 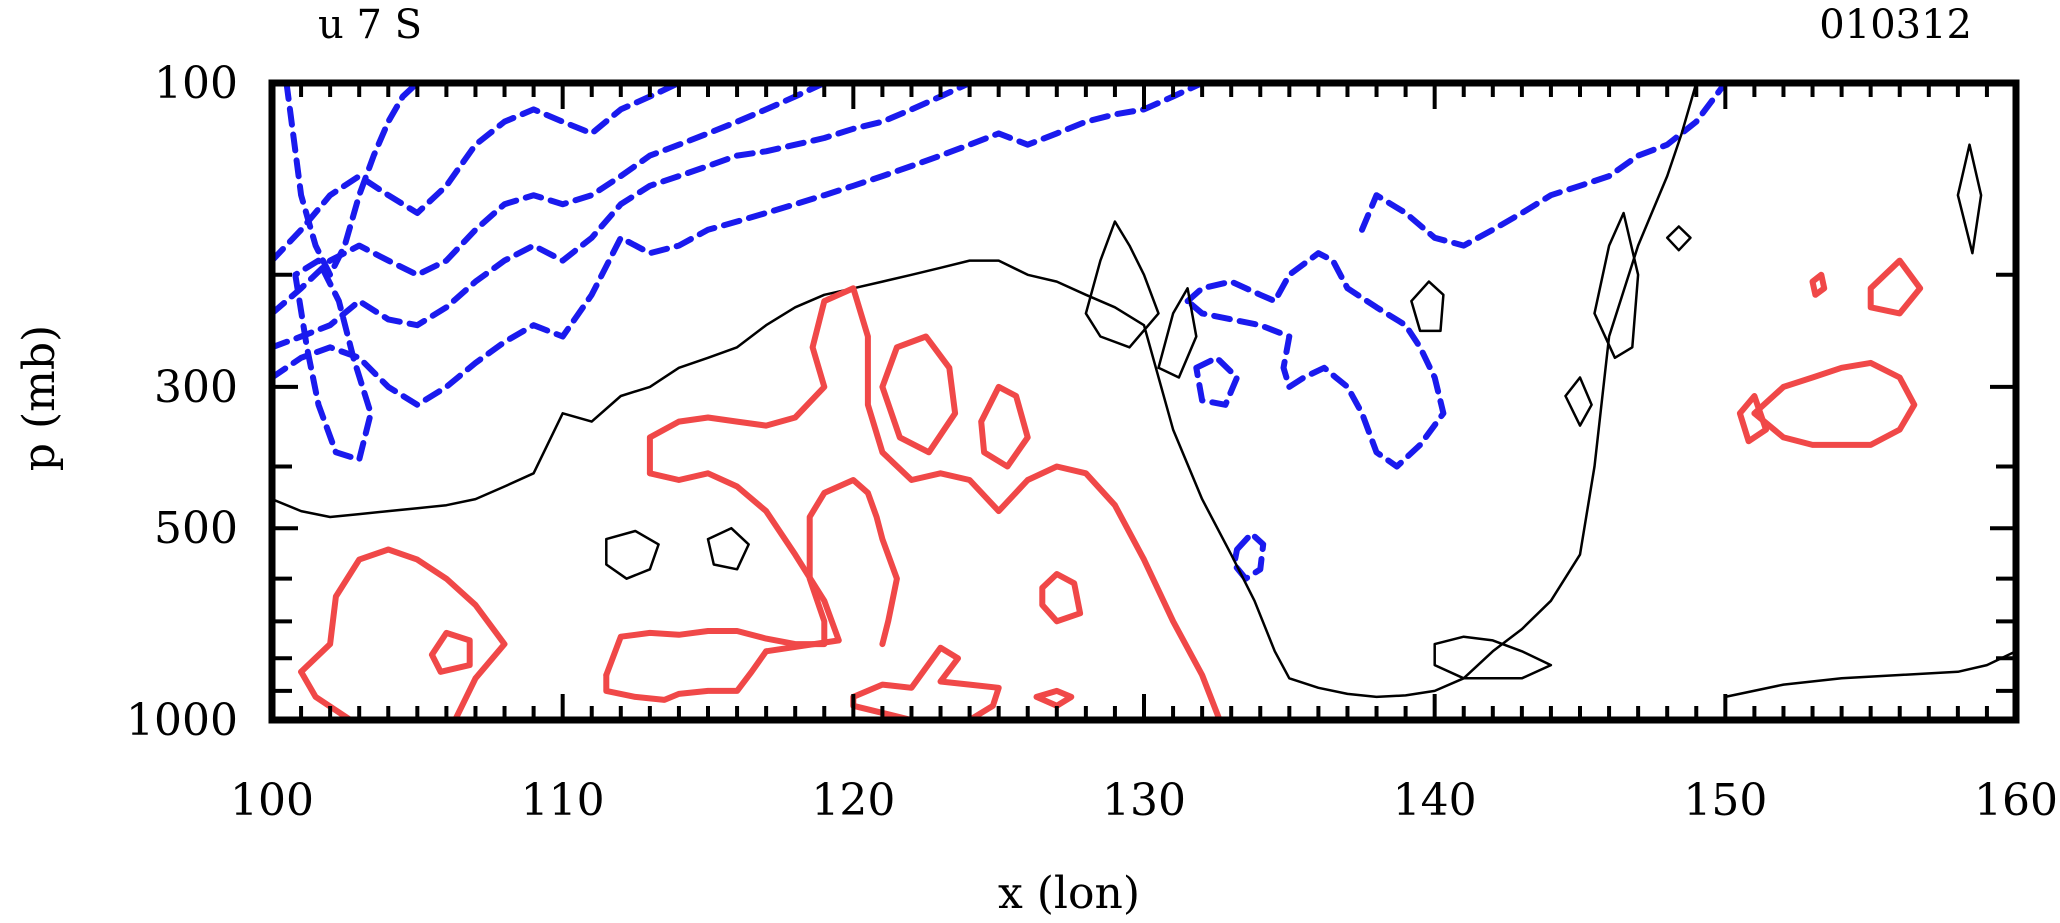 What do you see at coordinates (196, 528) in the screenshot?
I see `y-tick-label-500: 500` at bounding box center [196, 528].